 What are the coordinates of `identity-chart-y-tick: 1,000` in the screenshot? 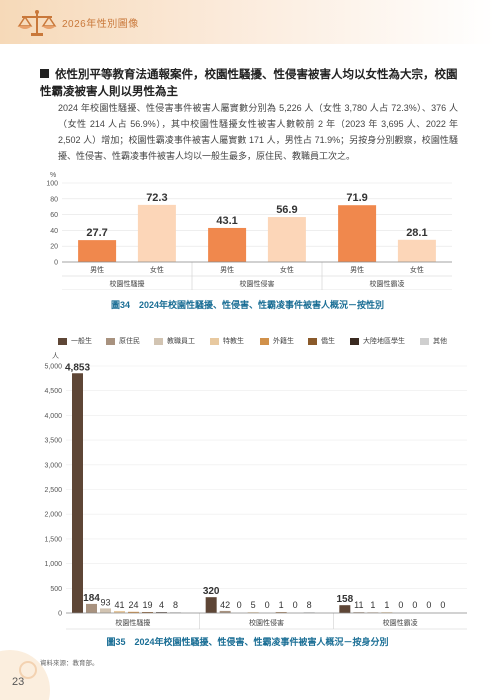 It's located at (53, 564).